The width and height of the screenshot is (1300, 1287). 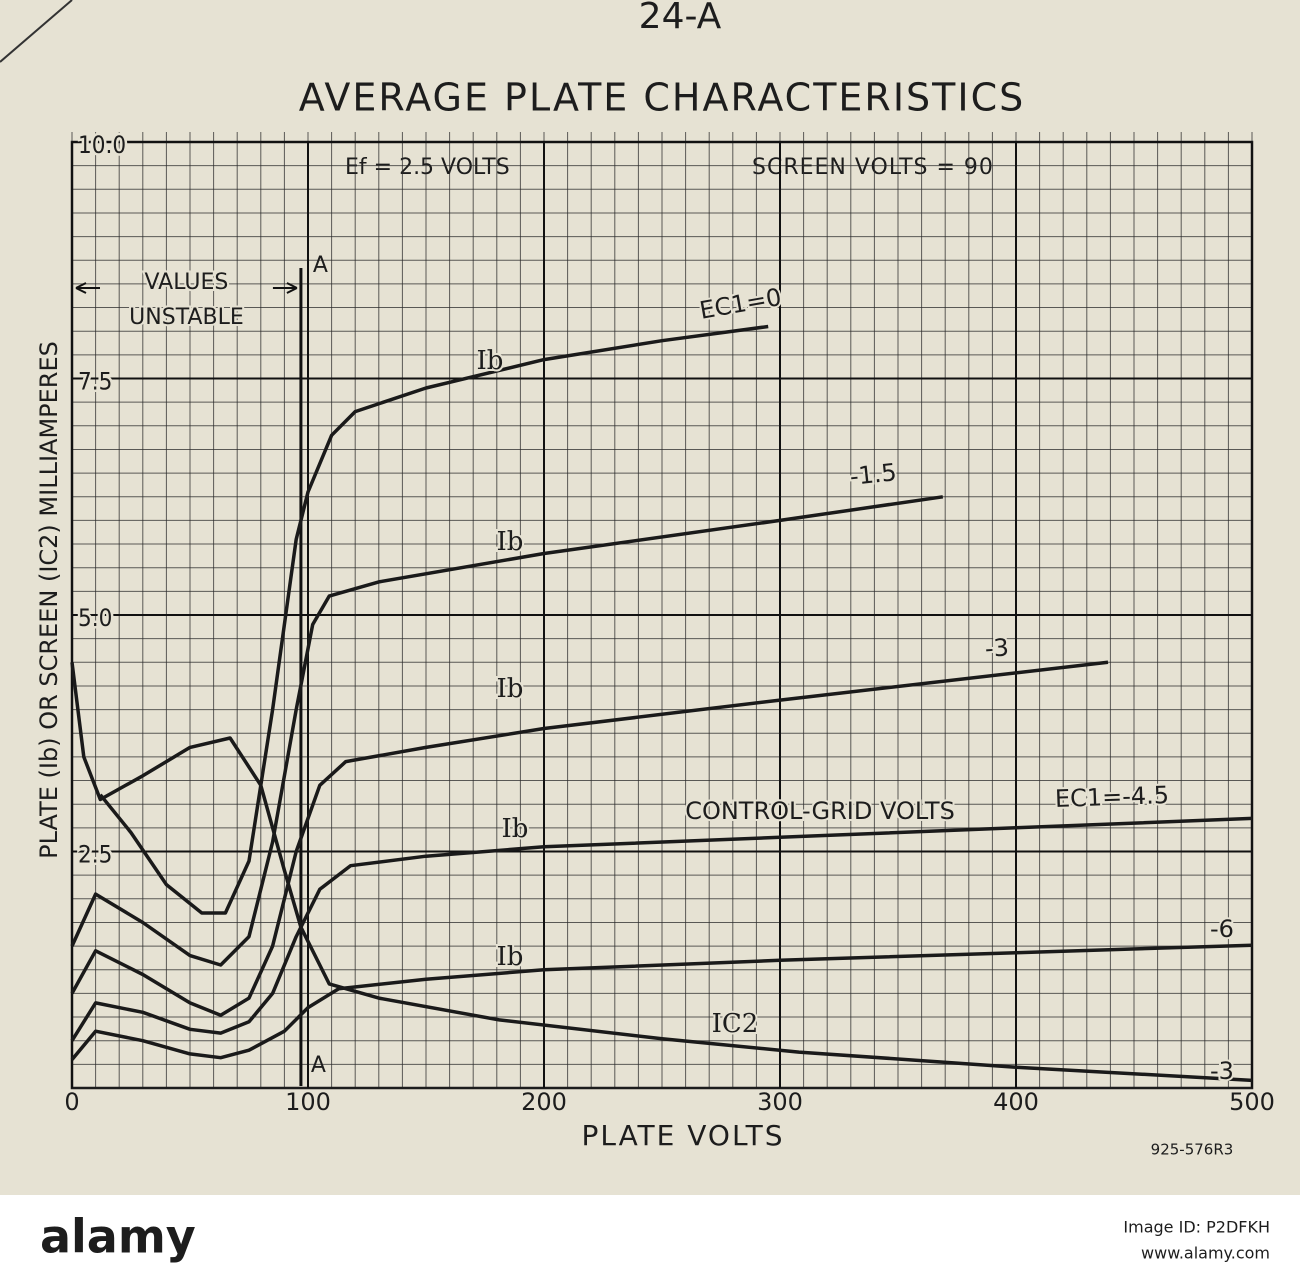 What do you see at coordinates (71, 1102) in the screenshot?
I see `x-tick-label: 0` at bounding box center [71, 1102].